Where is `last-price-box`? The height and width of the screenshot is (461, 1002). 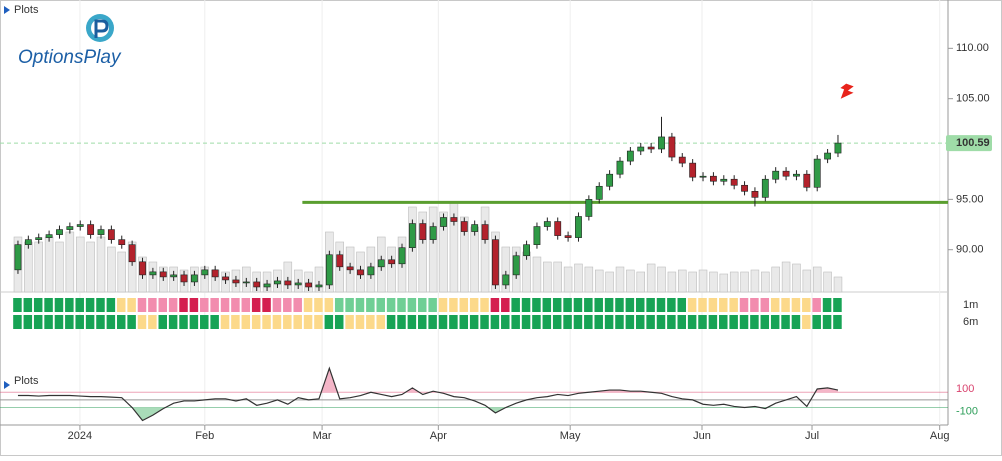 last-price-box is located at coordinates (969, 143).